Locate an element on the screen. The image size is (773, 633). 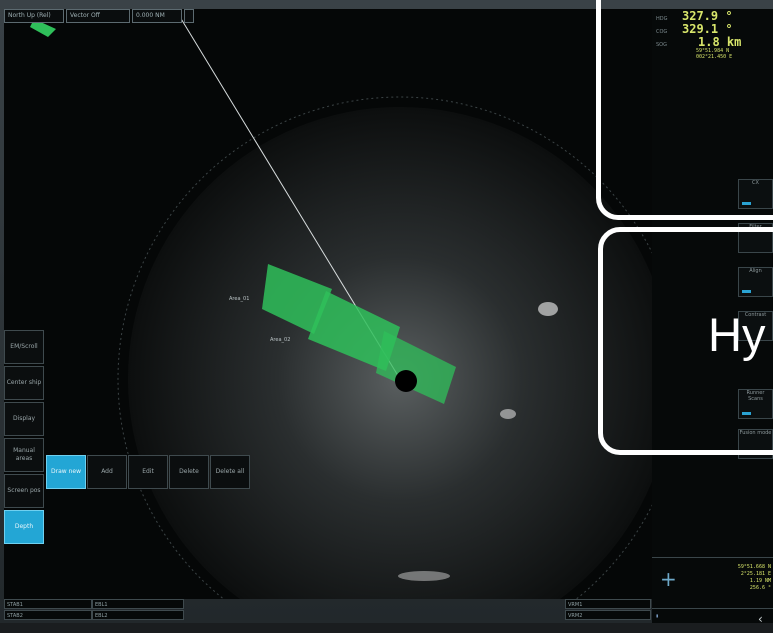
stab2-field: STAB2 is located at coordinates (48, 615).